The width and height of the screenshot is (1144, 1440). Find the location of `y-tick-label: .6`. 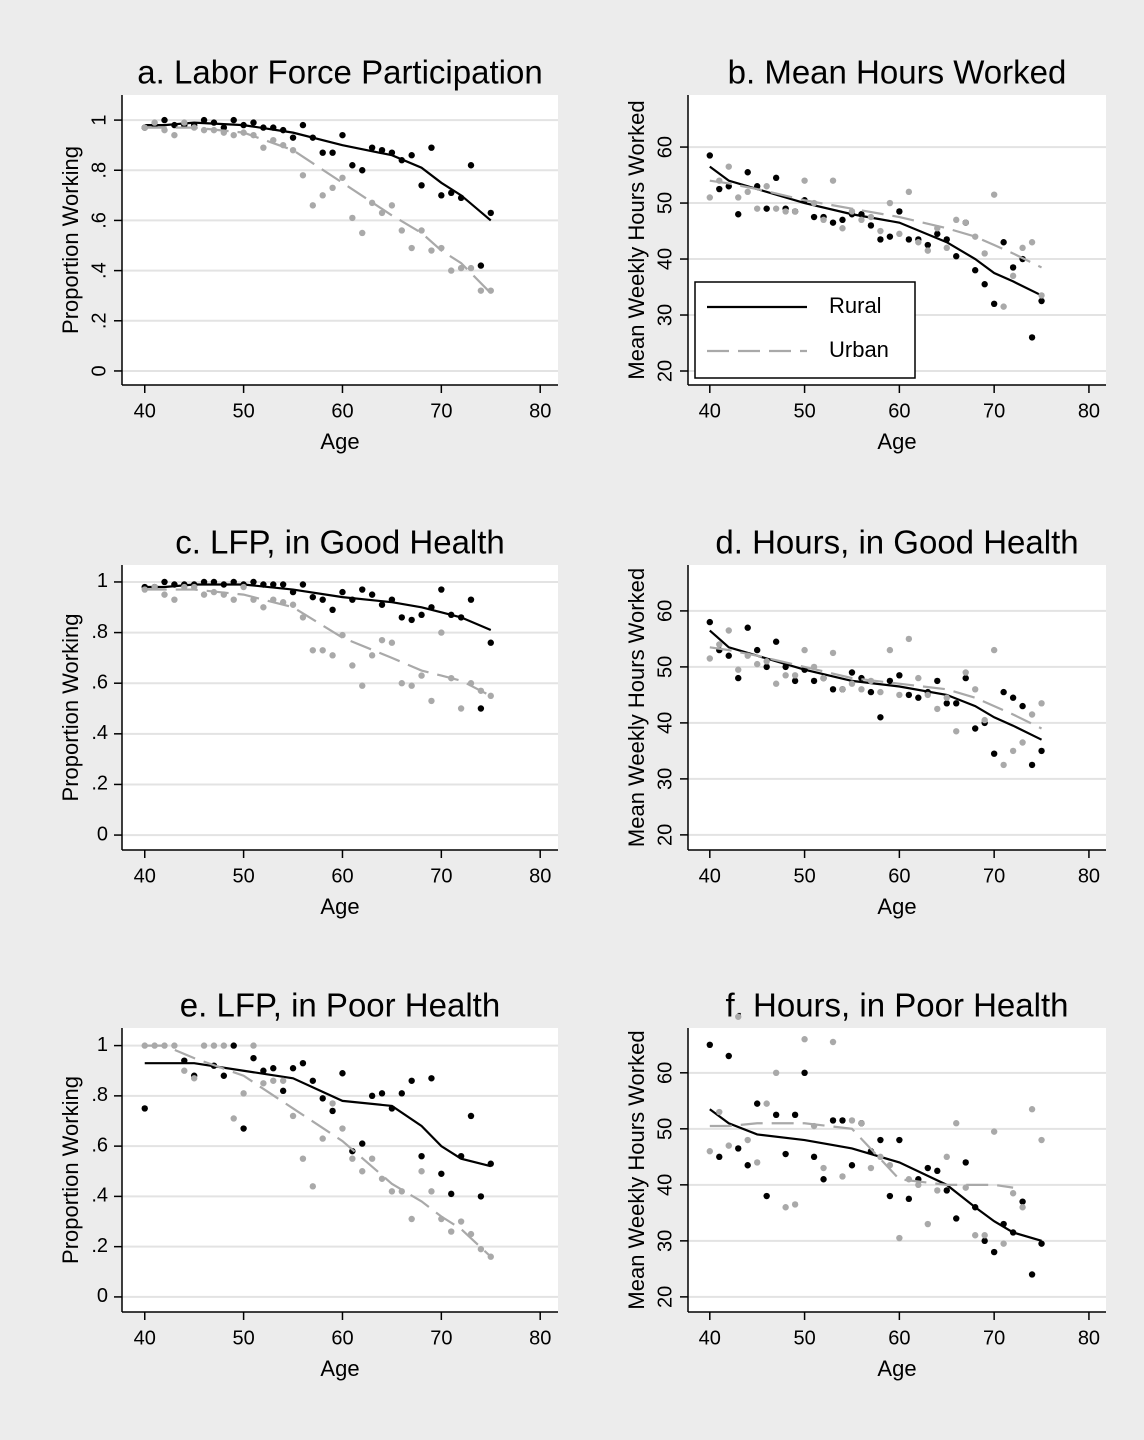

y-tick-label: .6 is located at coordinates (99, 220).